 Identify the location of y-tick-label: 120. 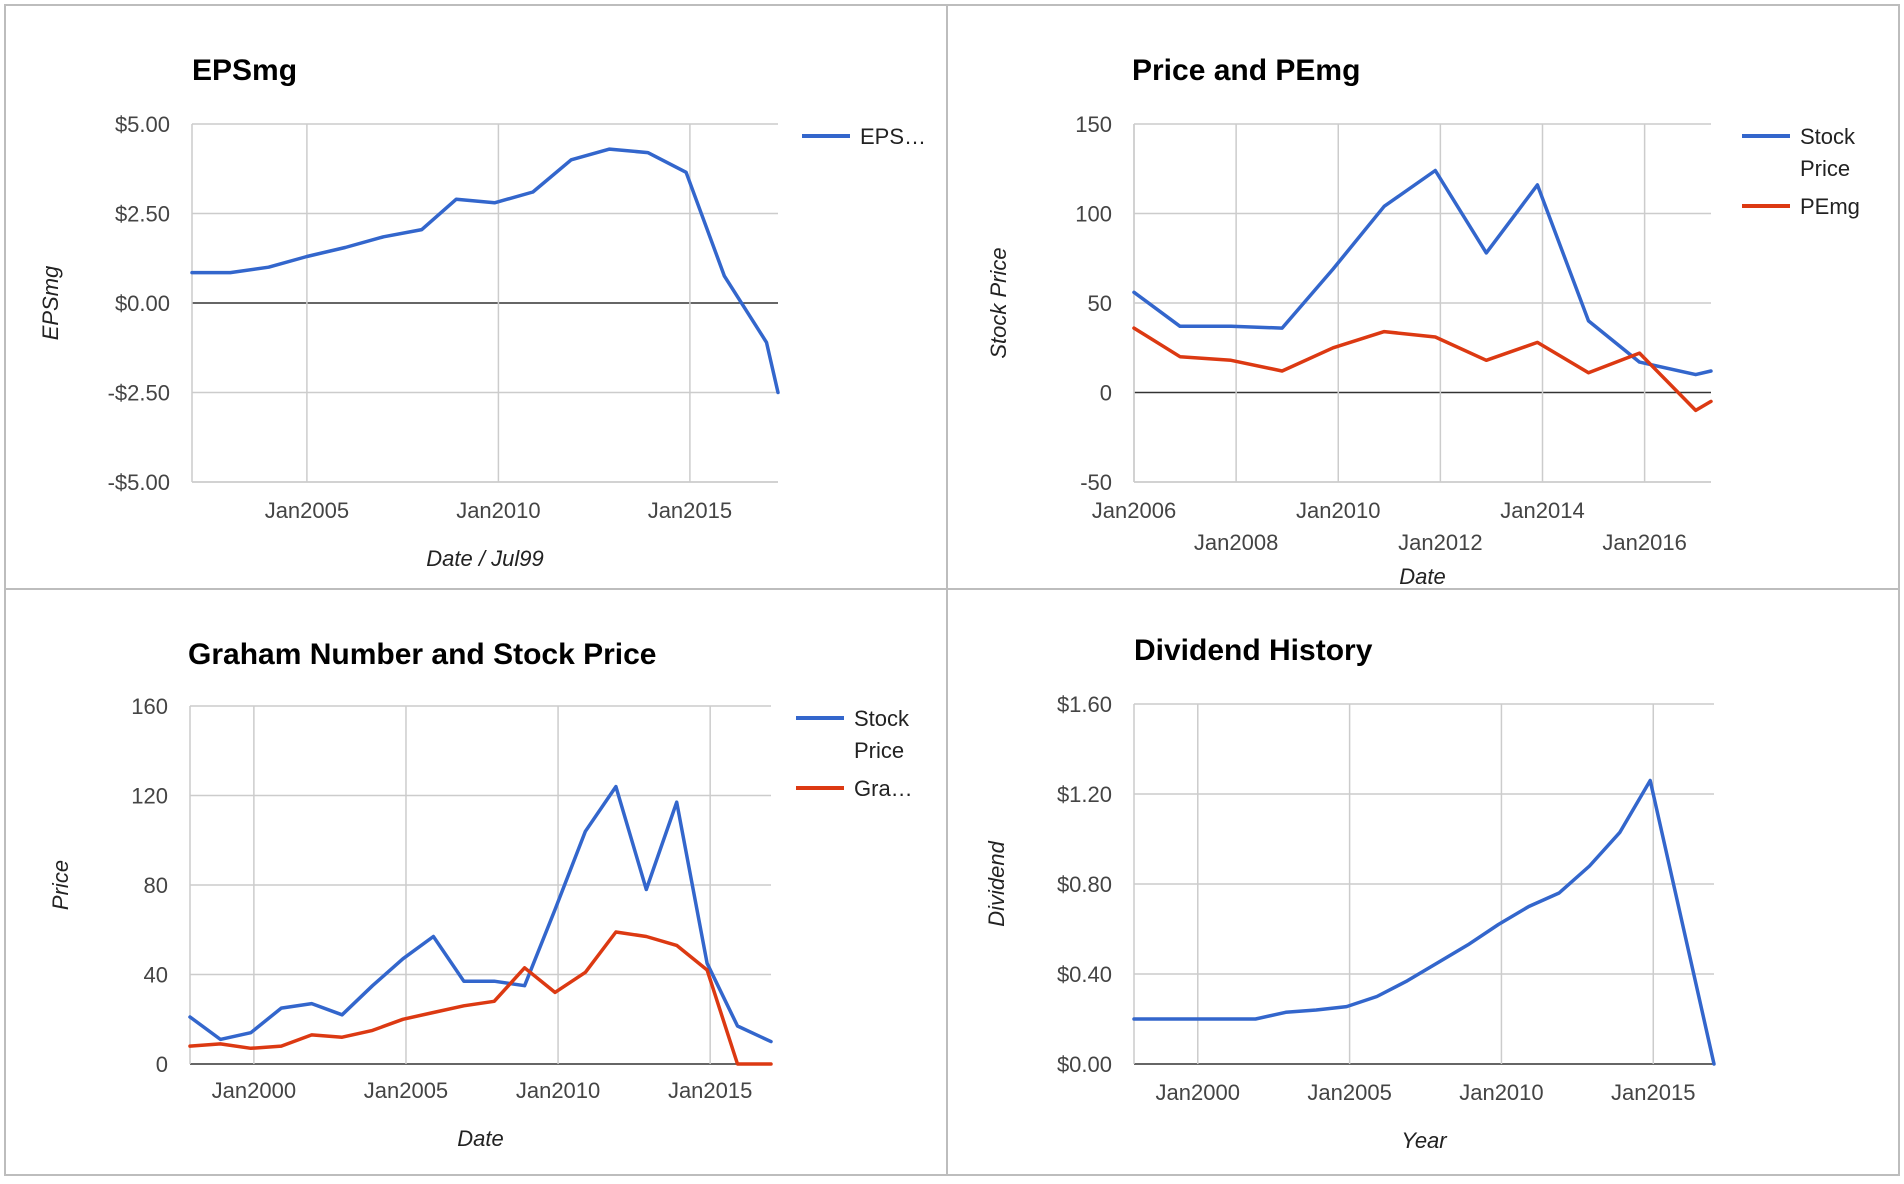
(149, 796).